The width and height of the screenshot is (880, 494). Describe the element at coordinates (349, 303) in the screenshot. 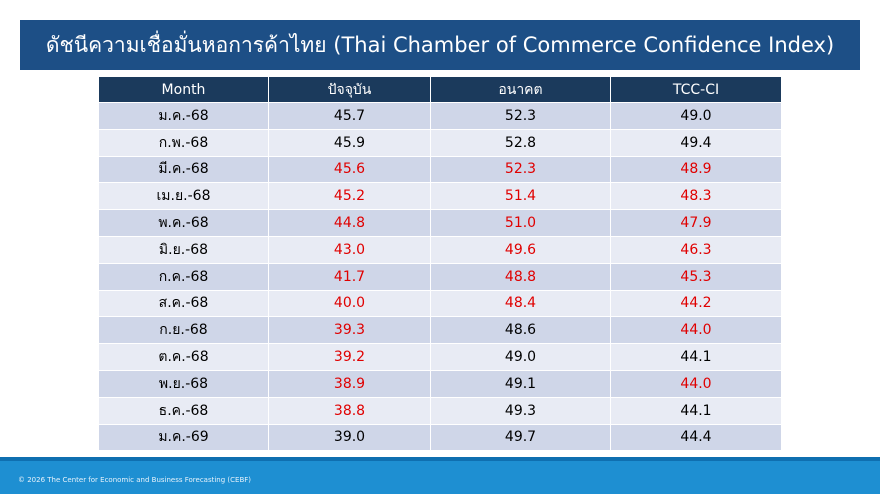

I see `value-cell: 40.0` at that location.